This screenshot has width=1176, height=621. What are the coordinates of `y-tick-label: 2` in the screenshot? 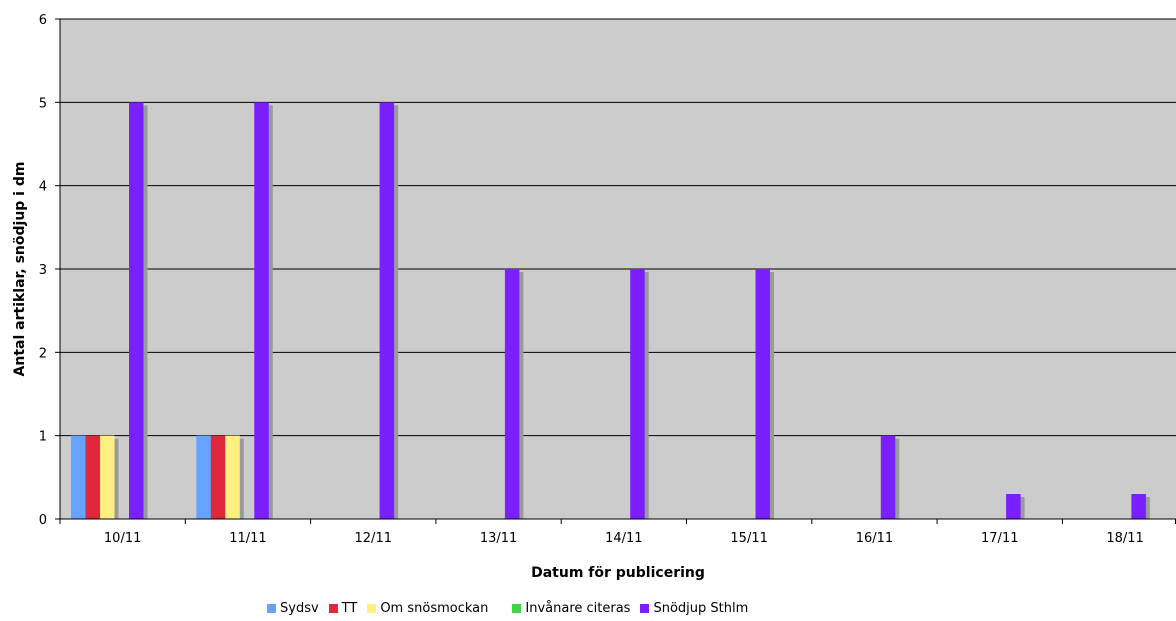 It's located at (43, 353).